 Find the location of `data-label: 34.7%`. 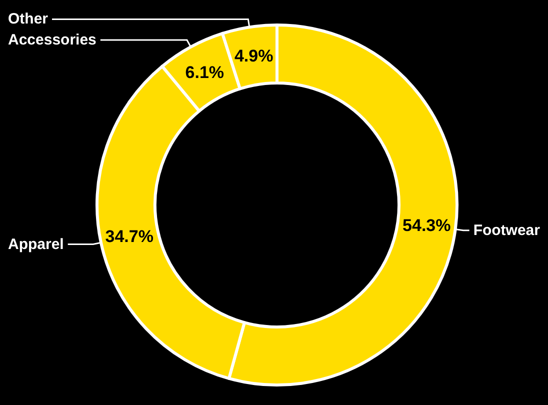

data-label: 34.7% is located at coordinates (129, 236).